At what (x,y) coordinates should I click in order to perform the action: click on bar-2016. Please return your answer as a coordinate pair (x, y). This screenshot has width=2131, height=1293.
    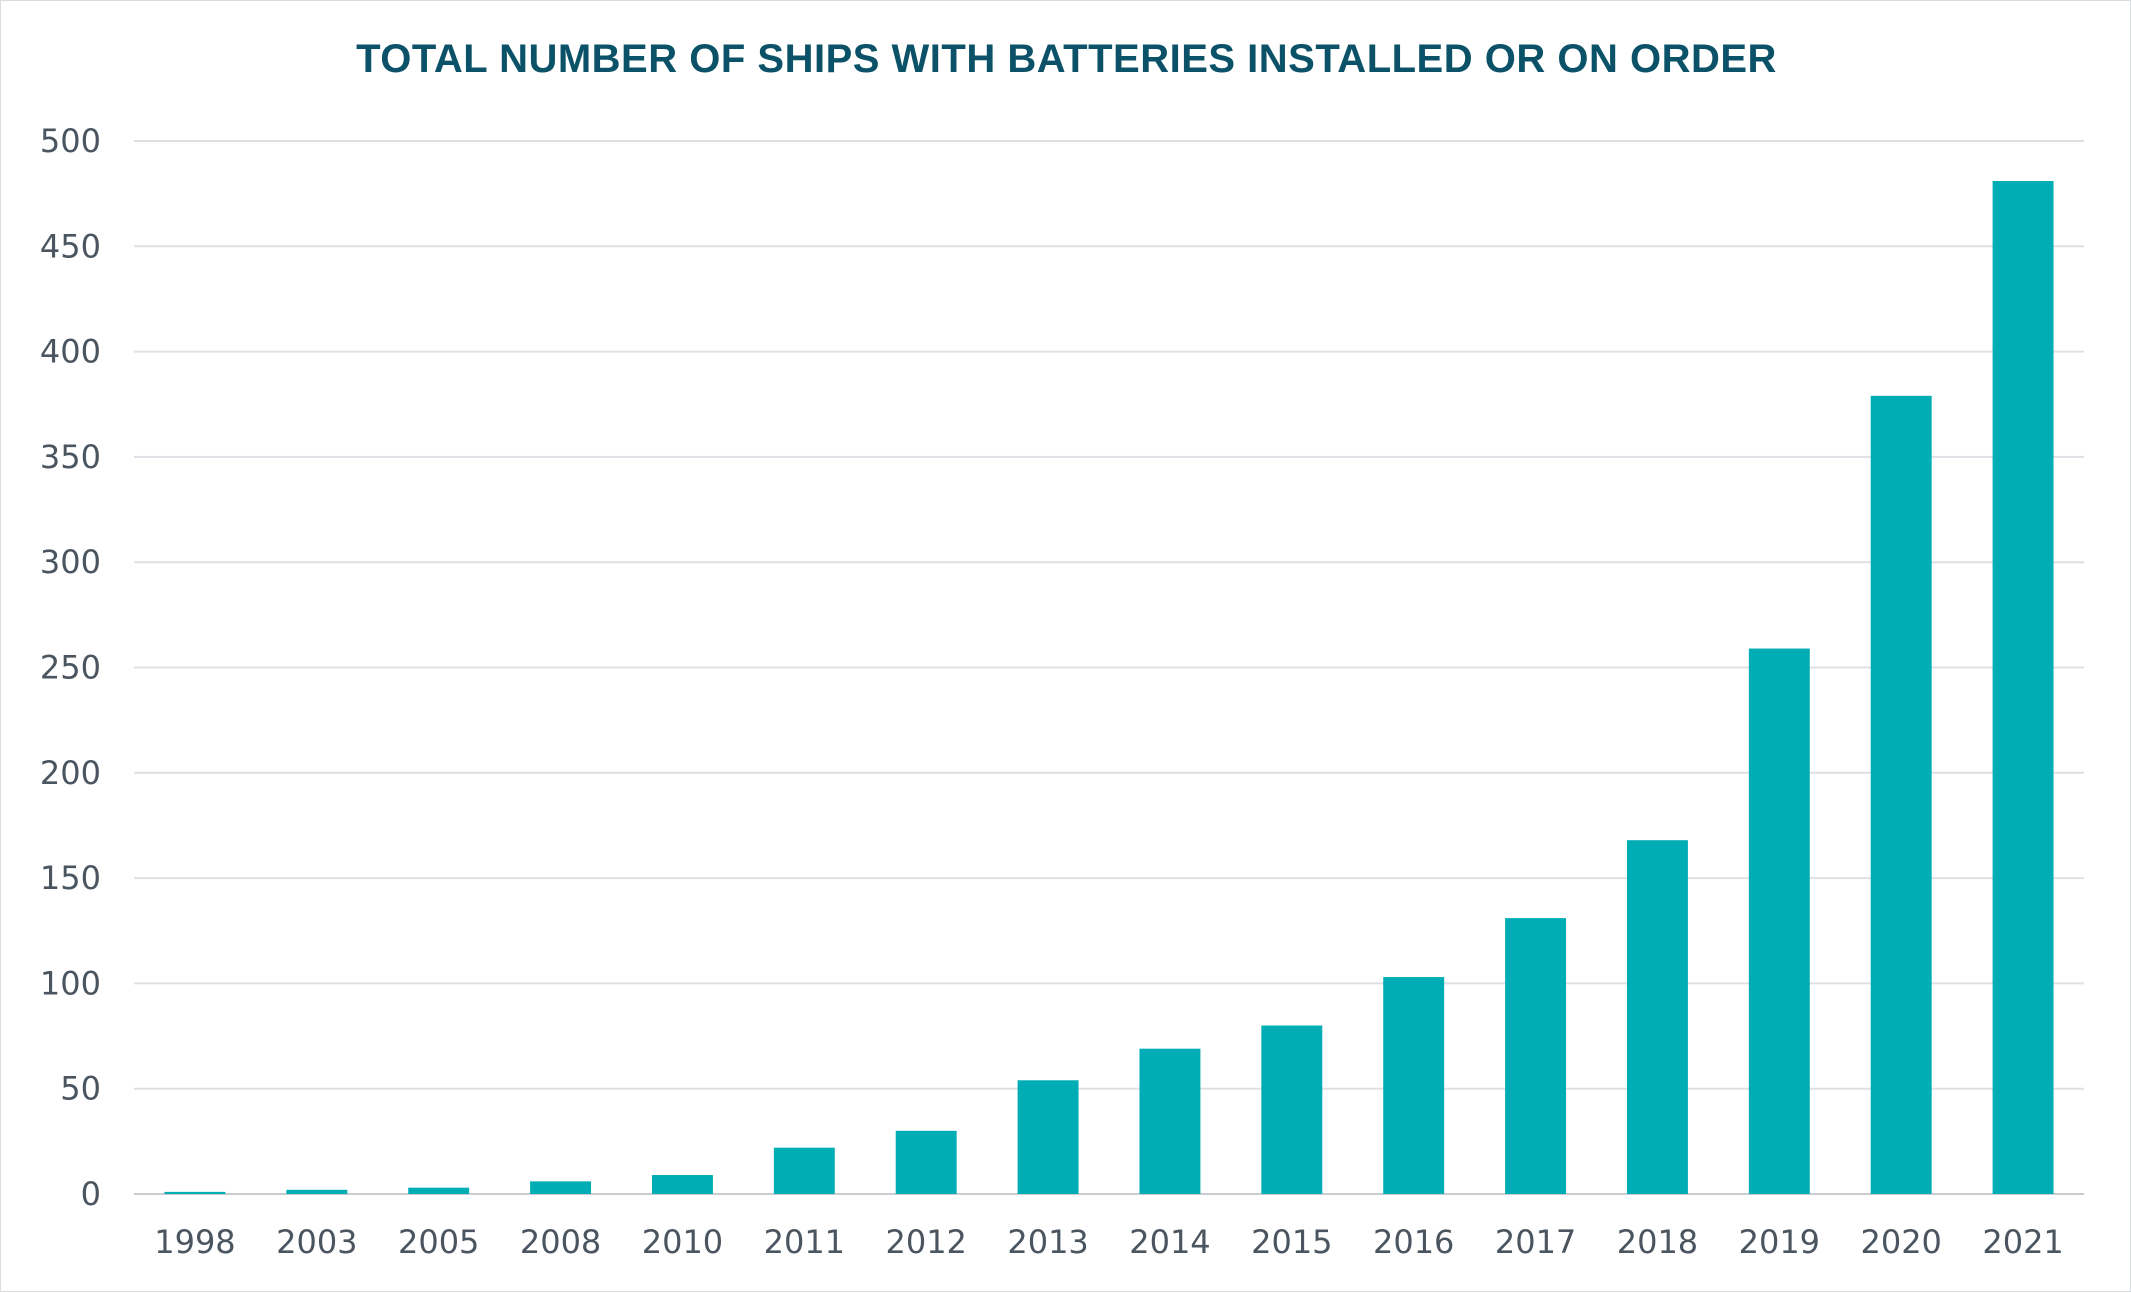
    Looking at the image, I should click on (1414, 1085).